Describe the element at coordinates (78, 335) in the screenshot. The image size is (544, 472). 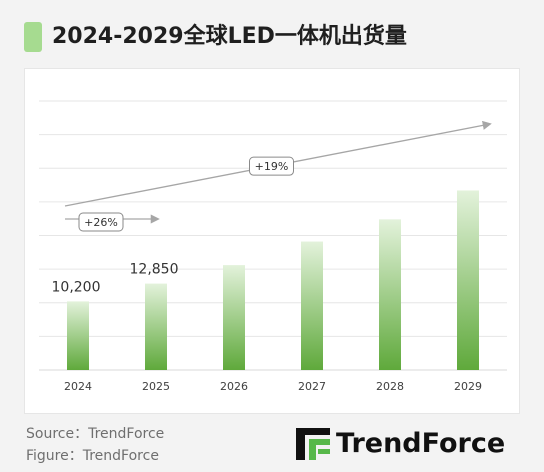
I see `bar-2024` at that location.